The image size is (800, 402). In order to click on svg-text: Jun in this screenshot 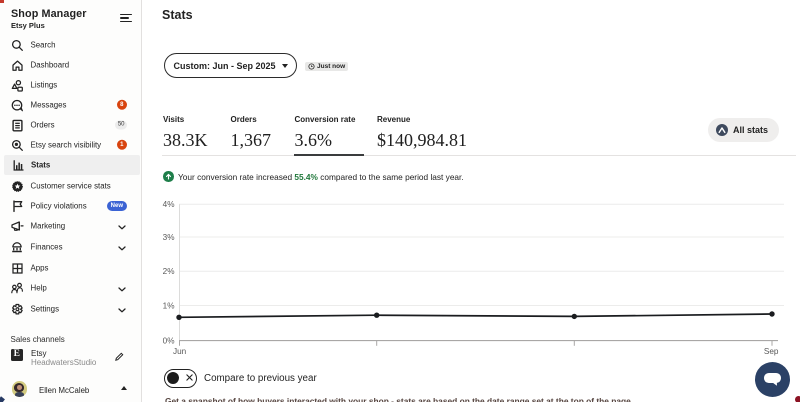, I will do `click(180, 351)`.